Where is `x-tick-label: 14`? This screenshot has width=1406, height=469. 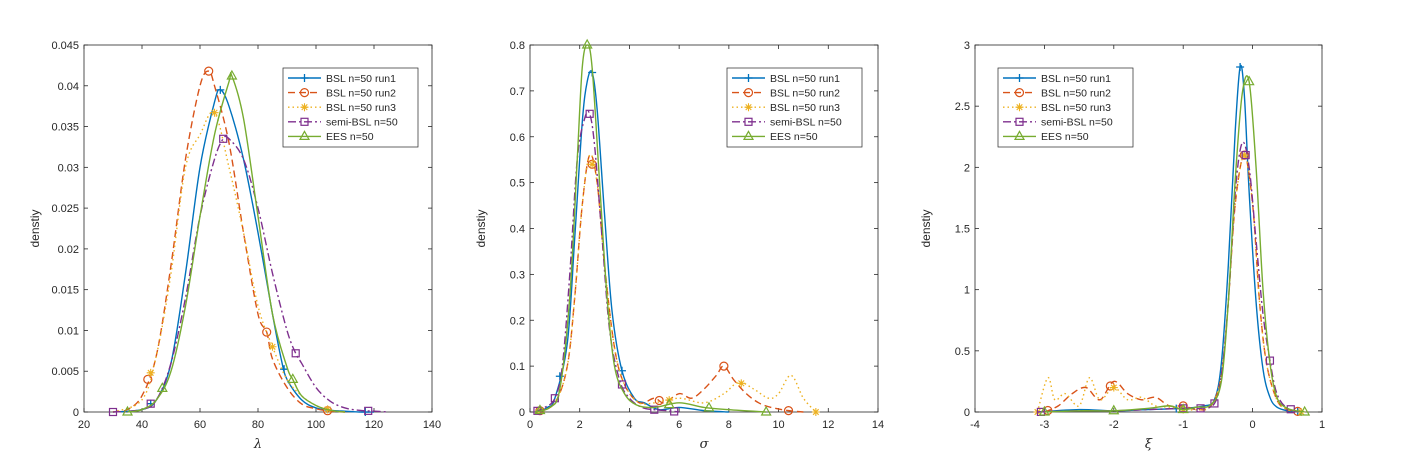
x-tick-label: 14 is located at coordinates (878, 425).